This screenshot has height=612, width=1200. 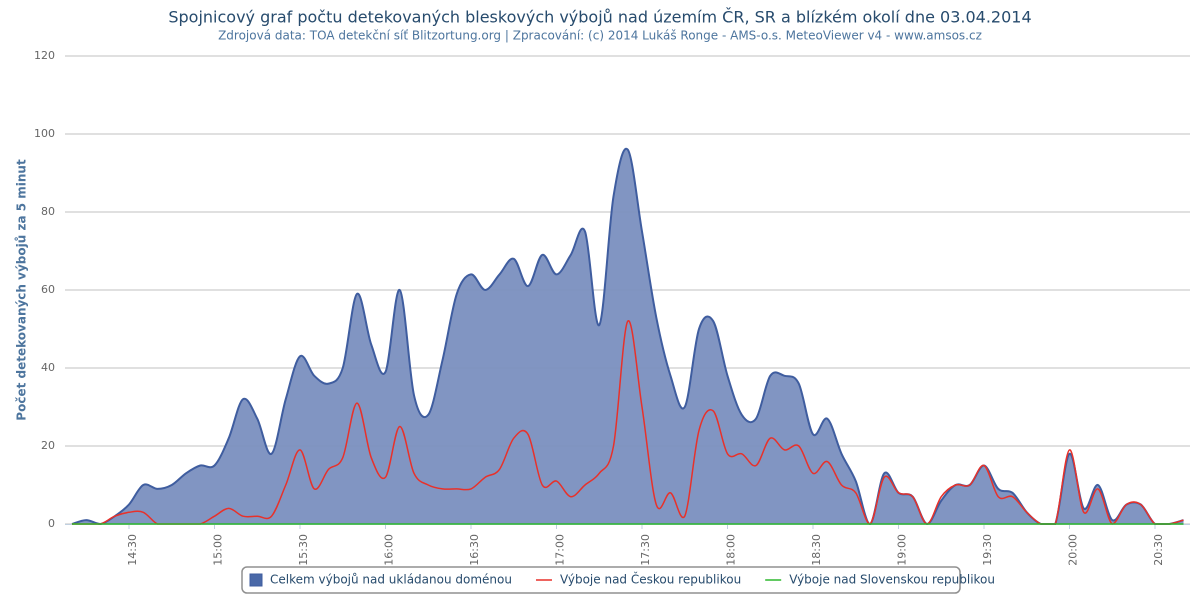 What do you see at coordinates (44, 55) in the screenshot?
I see `y-tick-label: 120` at bounding box center [44, 55].